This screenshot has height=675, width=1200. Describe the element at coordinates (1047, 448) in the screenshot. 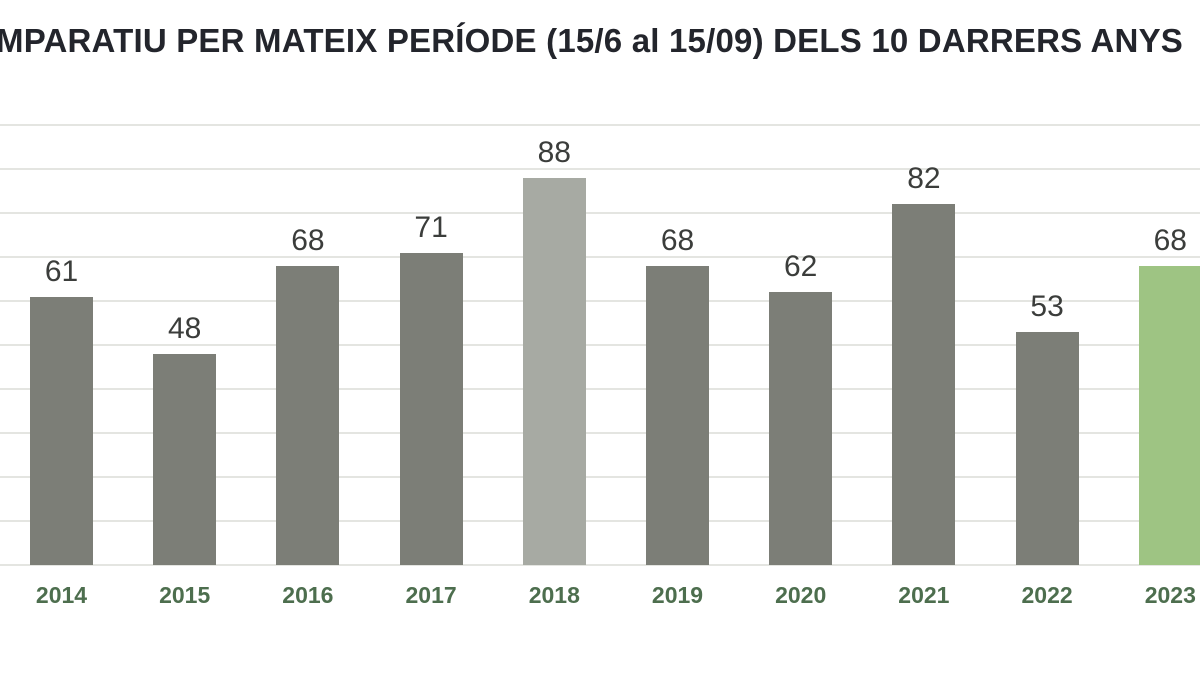

I see `bar-2022` at that location.